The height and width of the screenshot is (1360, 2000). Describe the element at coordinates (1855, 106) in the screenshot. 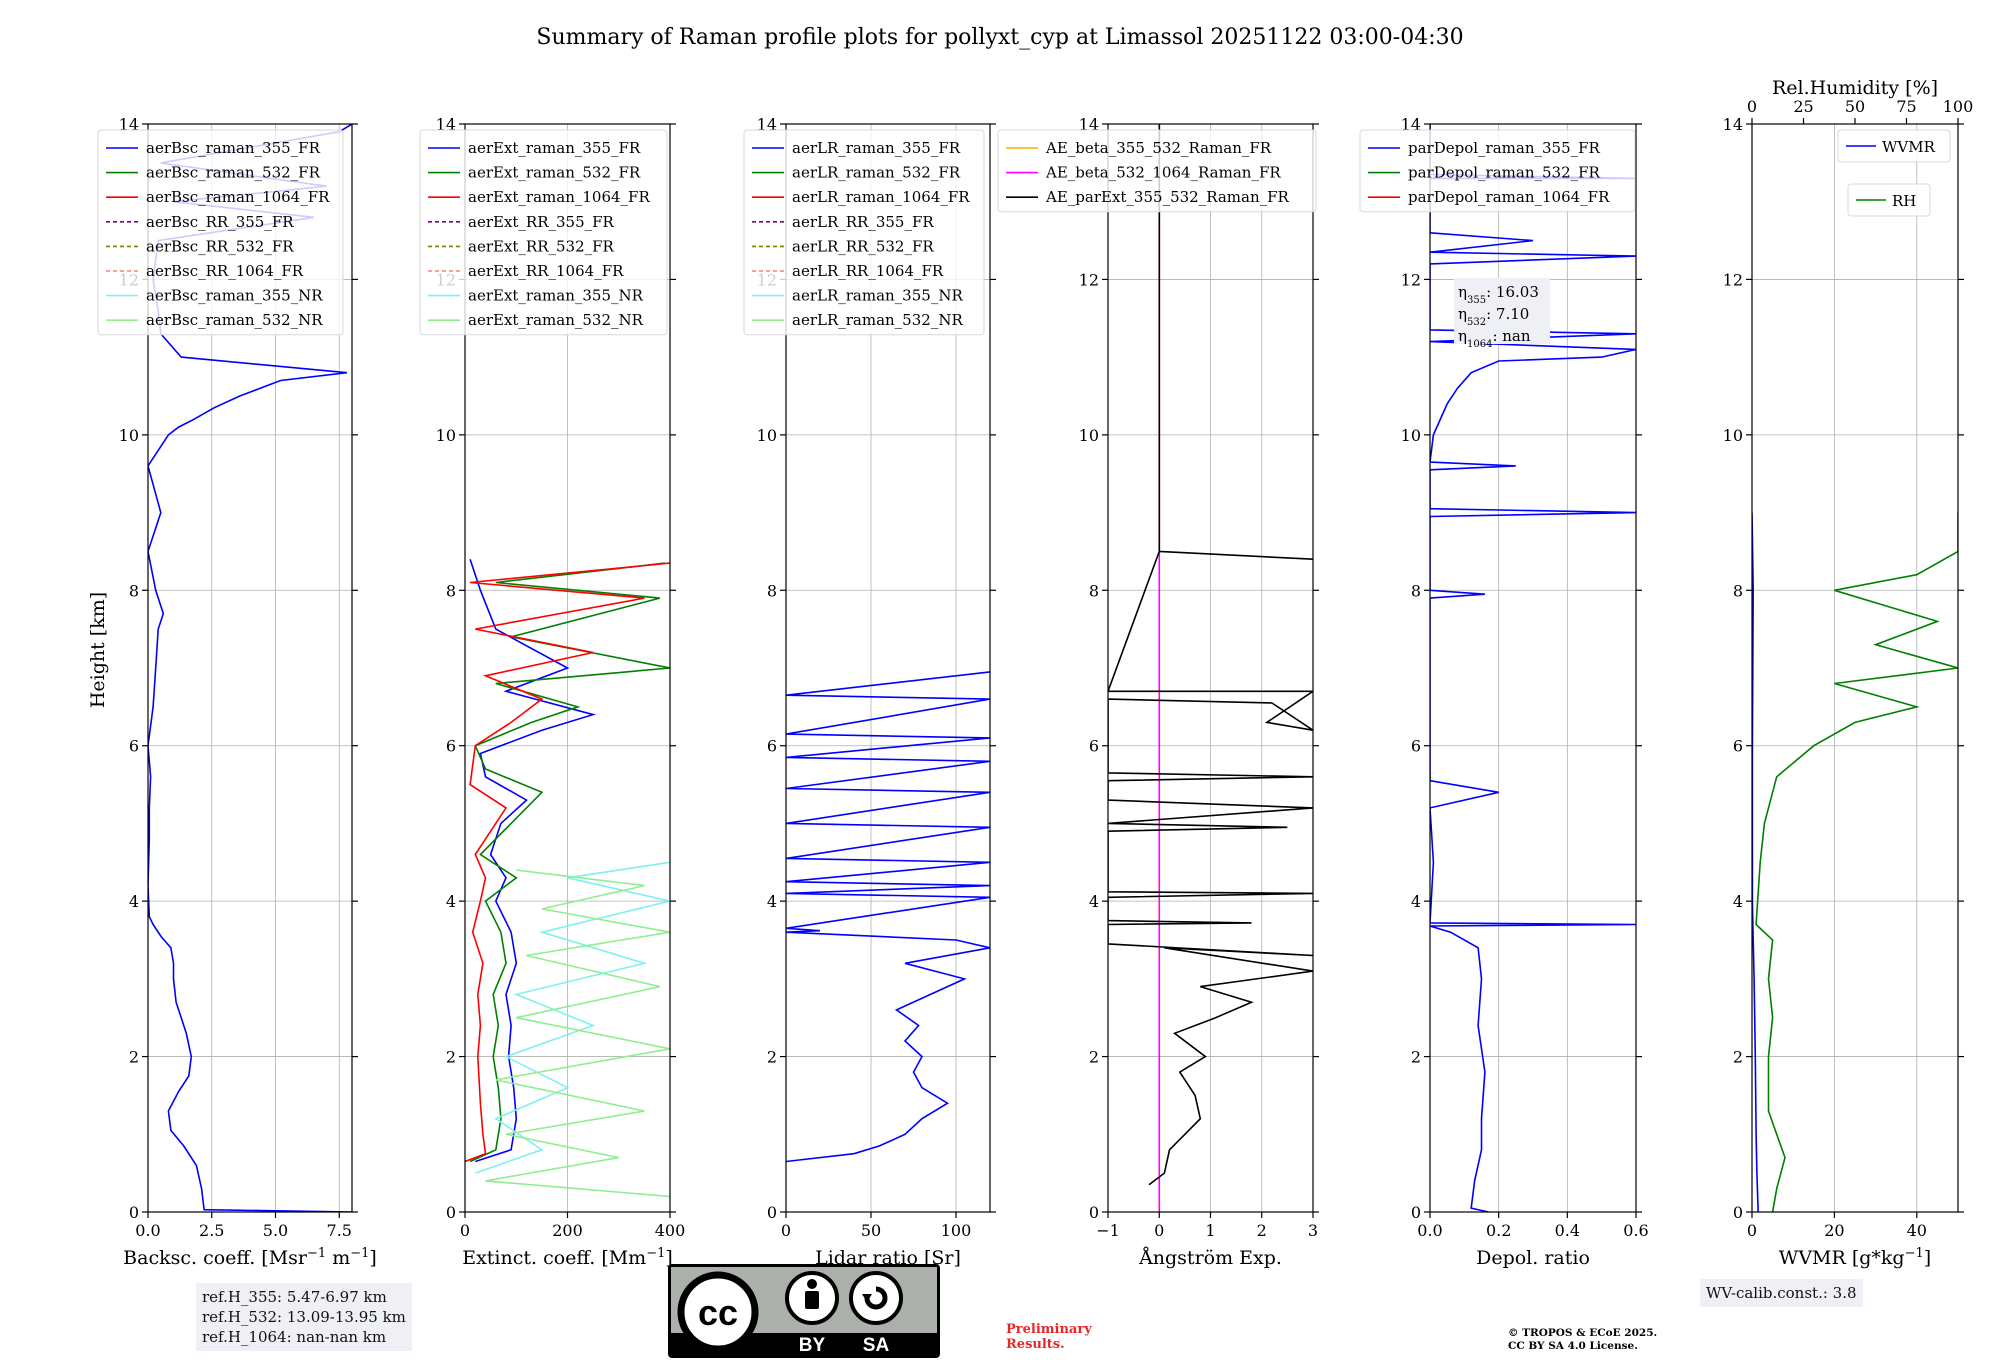

I see `top-x-tick-label: 50` at that location.